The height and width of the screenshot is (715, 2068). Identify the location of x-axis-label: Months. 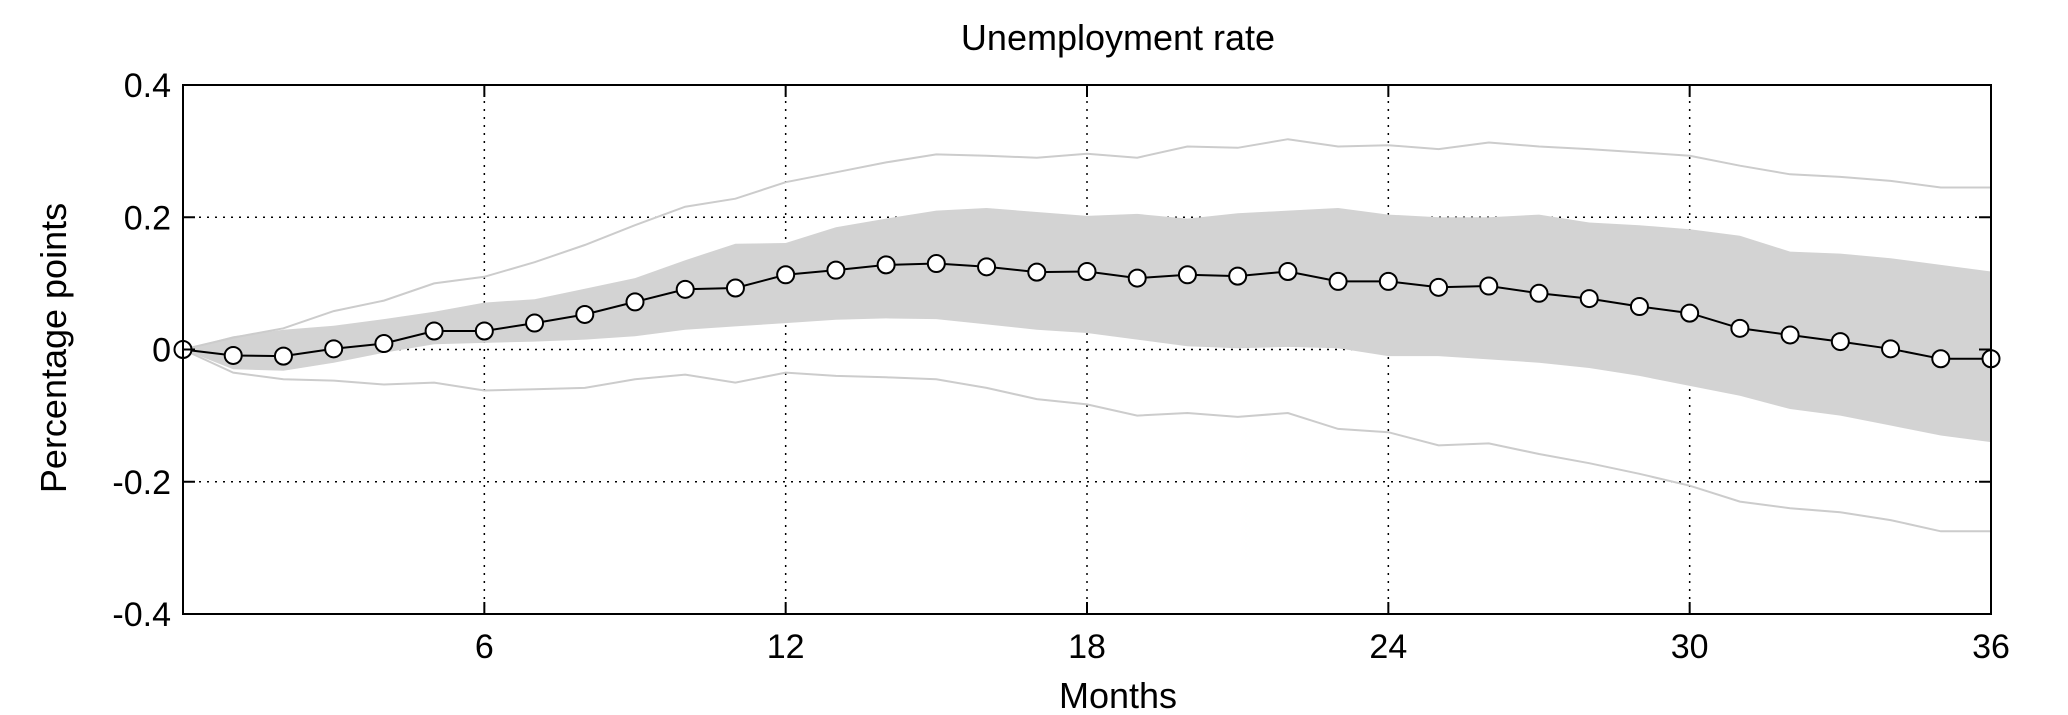
(1118, 695).